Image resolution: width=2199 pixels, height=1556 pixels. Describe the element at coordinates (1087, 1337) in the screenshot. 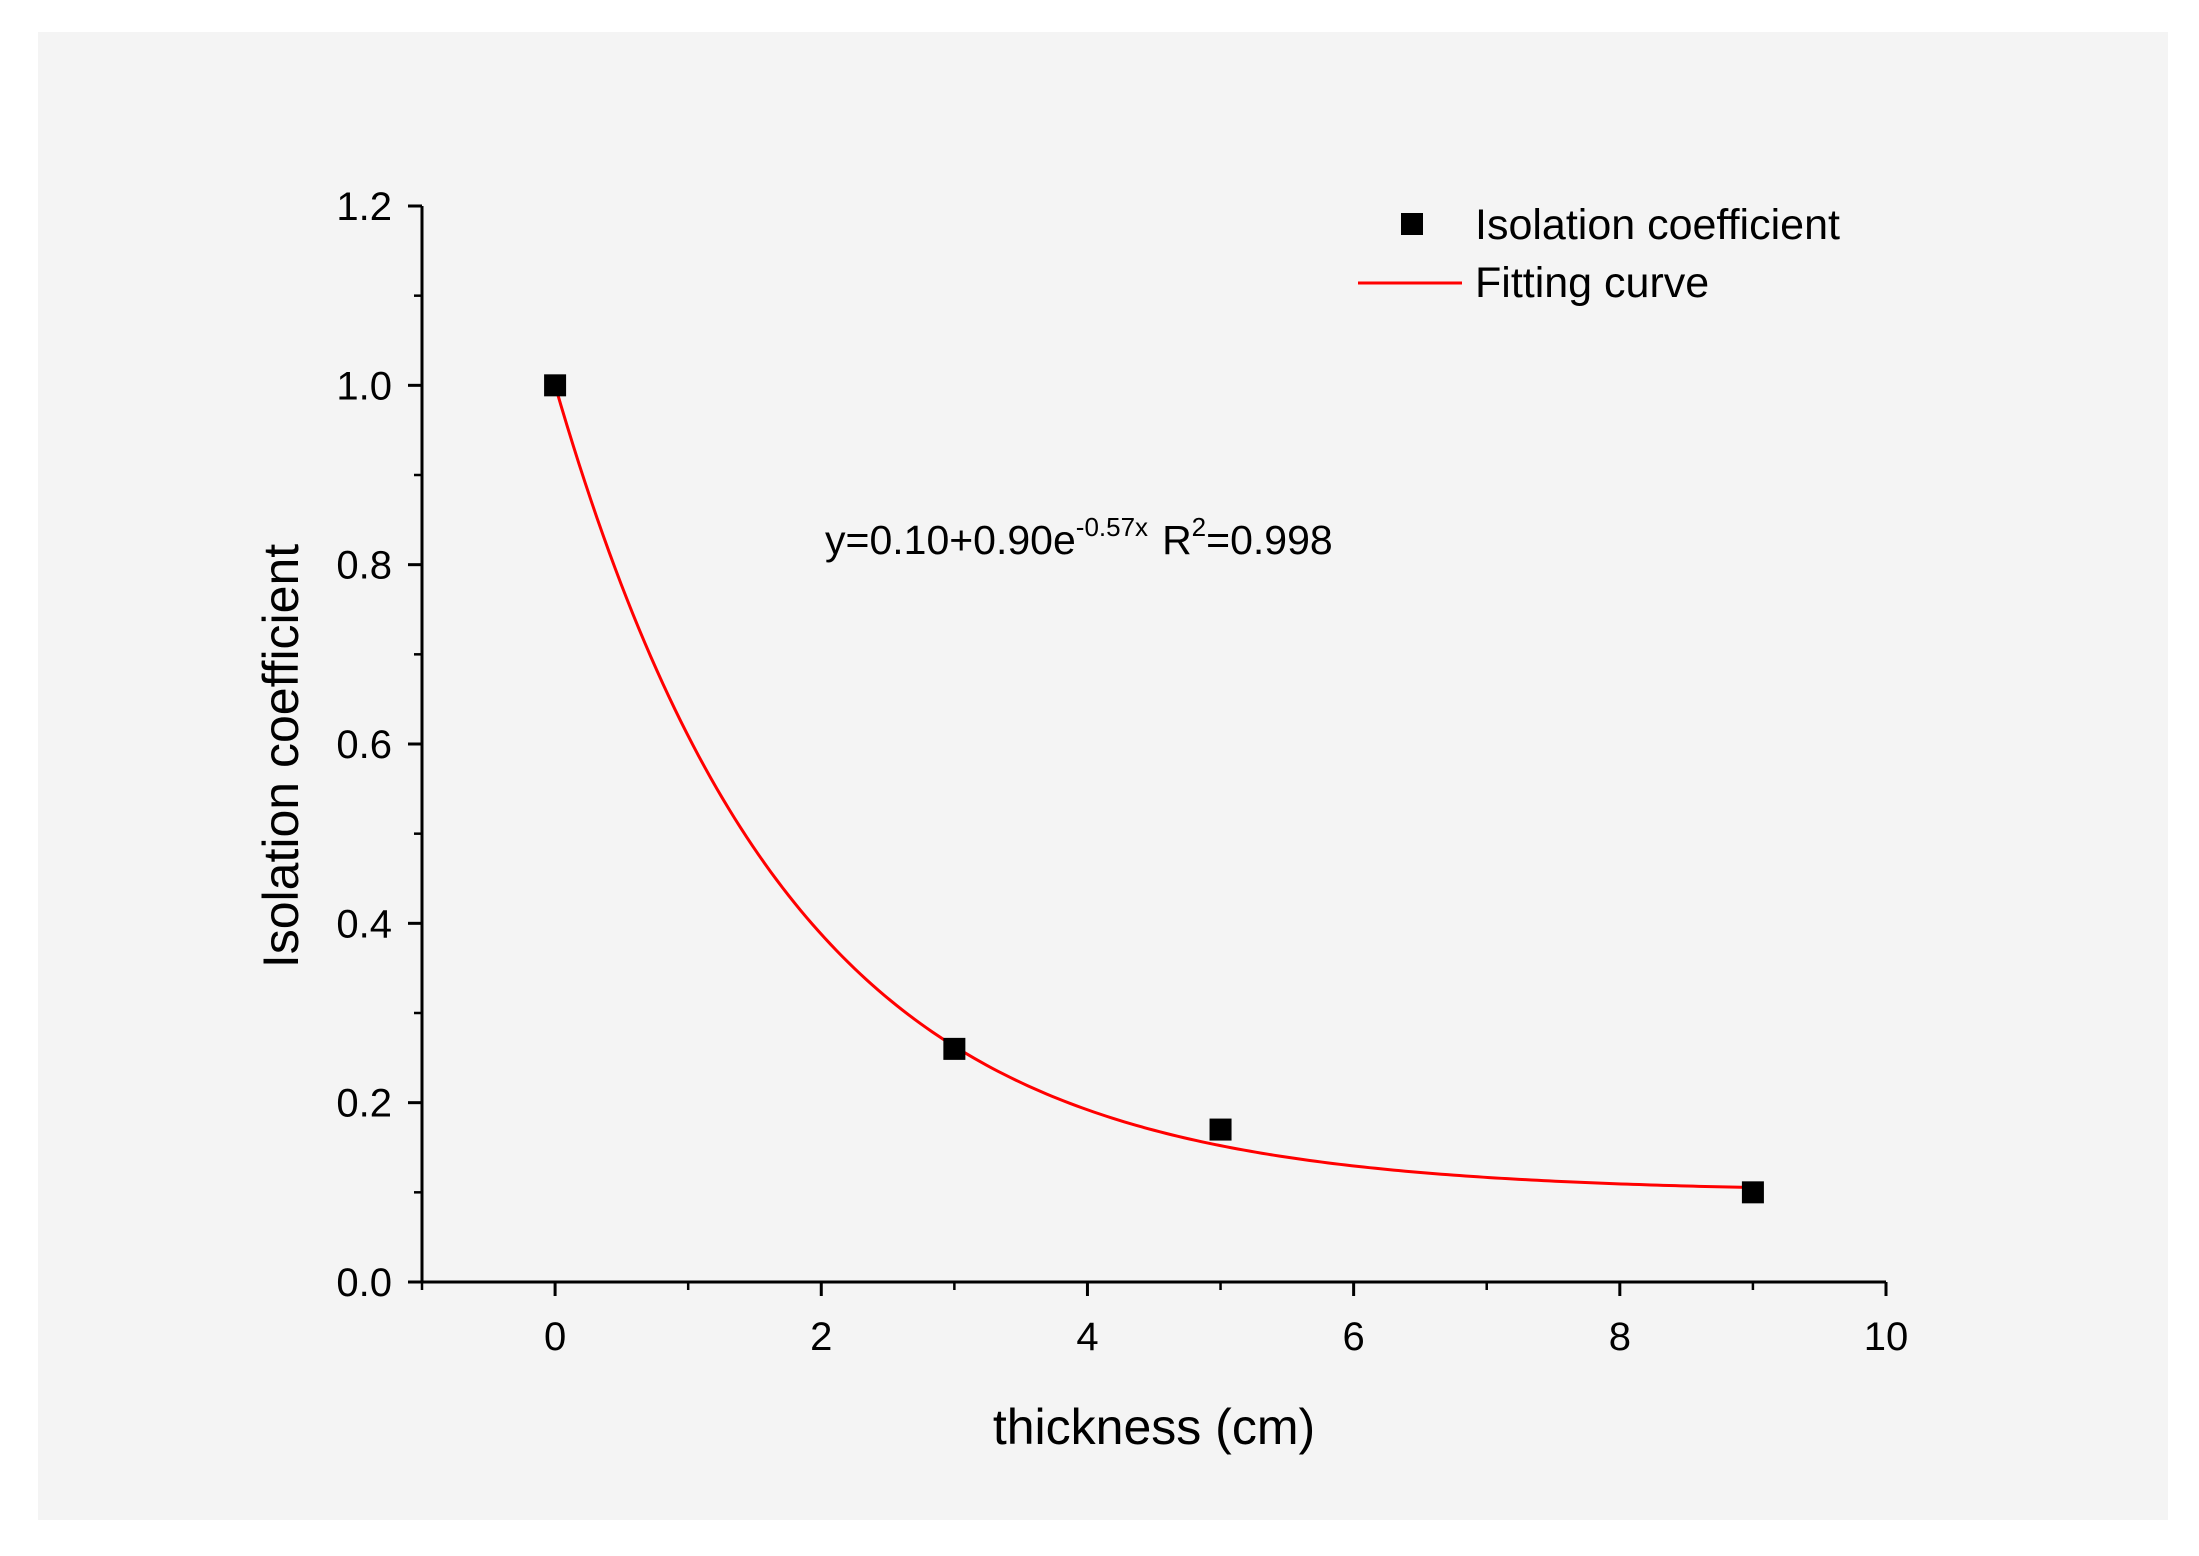

I see `x-tick-label: 4` at that location.